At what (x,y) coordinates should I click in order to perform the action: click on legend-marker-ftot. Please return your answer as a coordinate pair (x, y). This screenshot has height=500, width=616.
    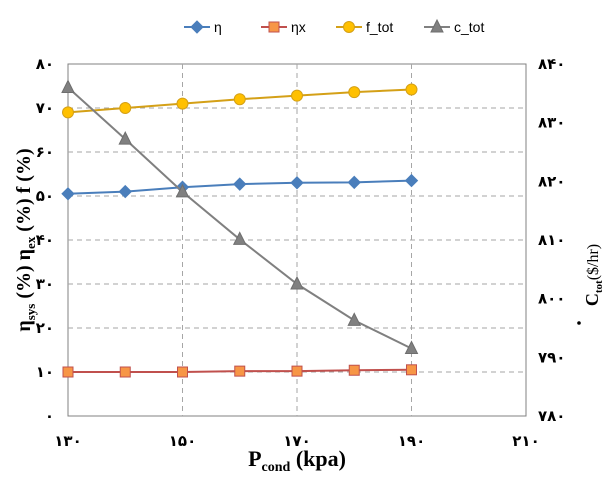
    Looking at the image, I should click on (349, 27).